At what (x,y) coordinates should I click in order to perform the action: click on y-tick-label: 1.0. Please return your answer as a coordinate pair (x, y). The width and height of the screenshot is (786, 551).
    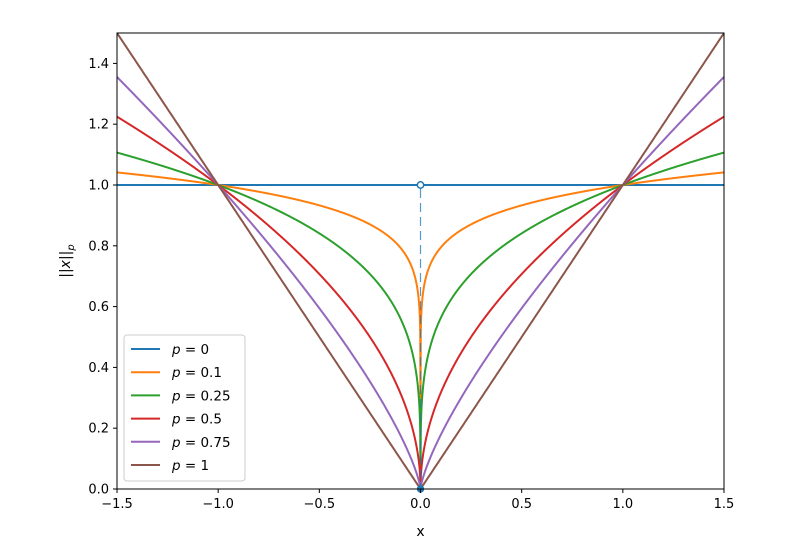
    Looking at the image, I should click on (98, 186).